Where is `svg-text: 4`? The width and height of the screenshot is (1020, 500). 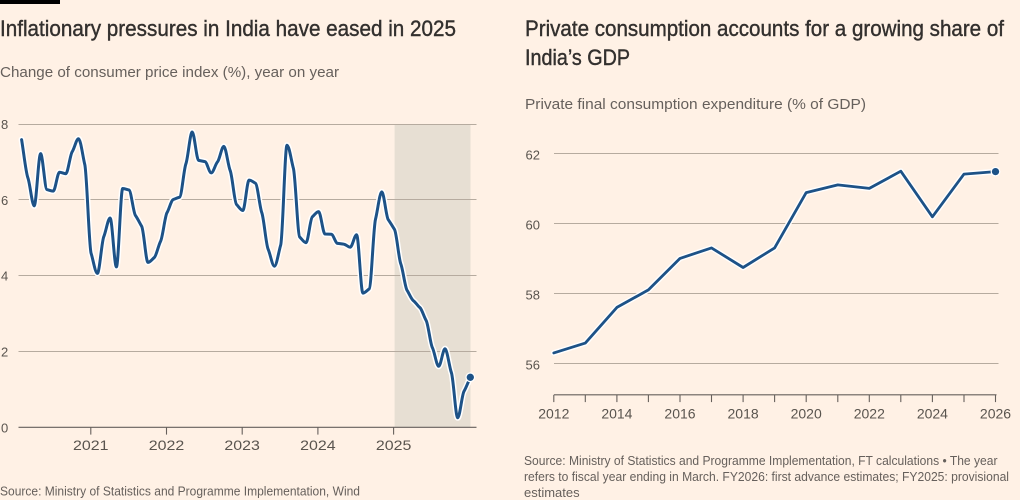
svg-text: 4 is located at coordinates (4, 276).